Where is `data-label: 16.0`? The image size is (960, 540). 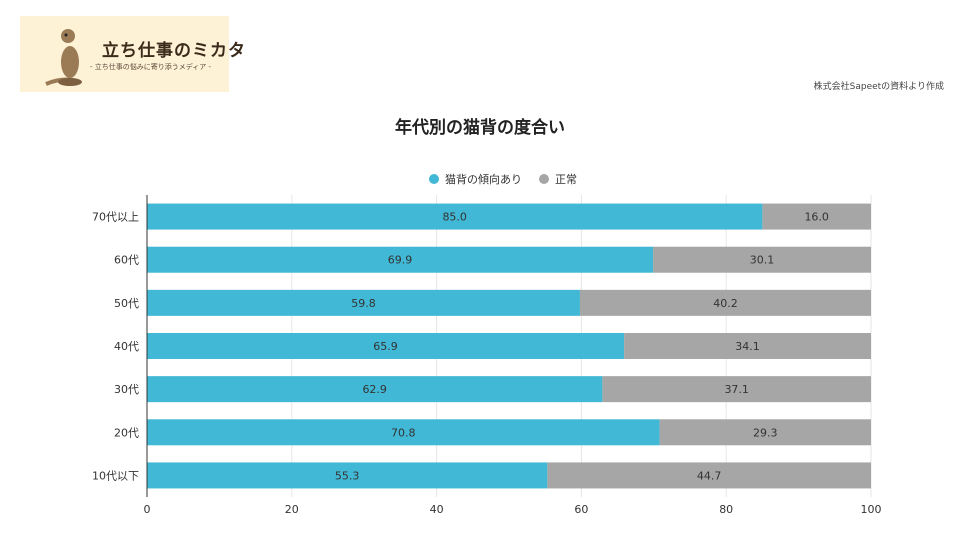 data-label: 16.0 is located at coordinates (816, 217).